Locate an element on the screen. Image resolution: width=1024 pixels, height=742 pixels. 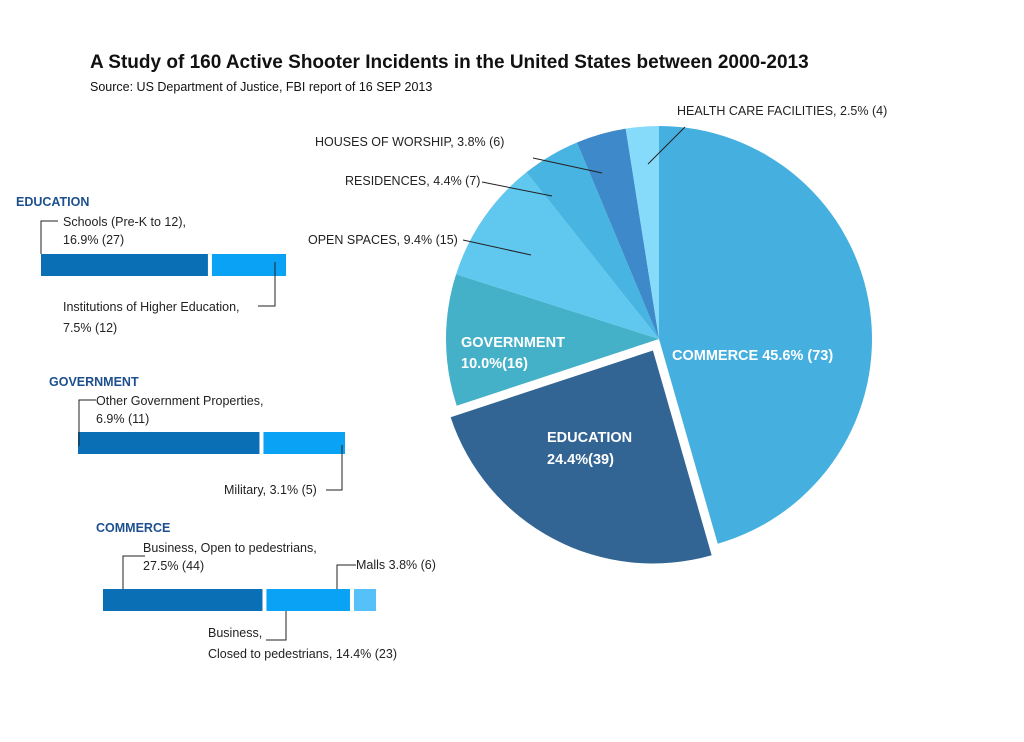
slice-label-government-name: GOVERNMENT is located at coordinates (513, 343).